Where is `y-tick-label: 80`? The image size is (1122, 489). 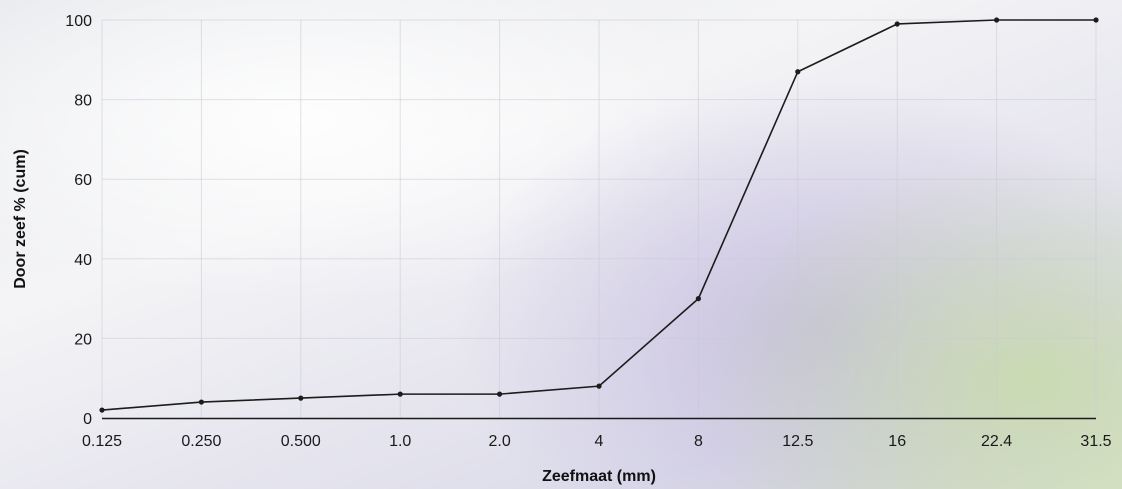
y-tick-label: 80 is located at coordinates (83, 101).